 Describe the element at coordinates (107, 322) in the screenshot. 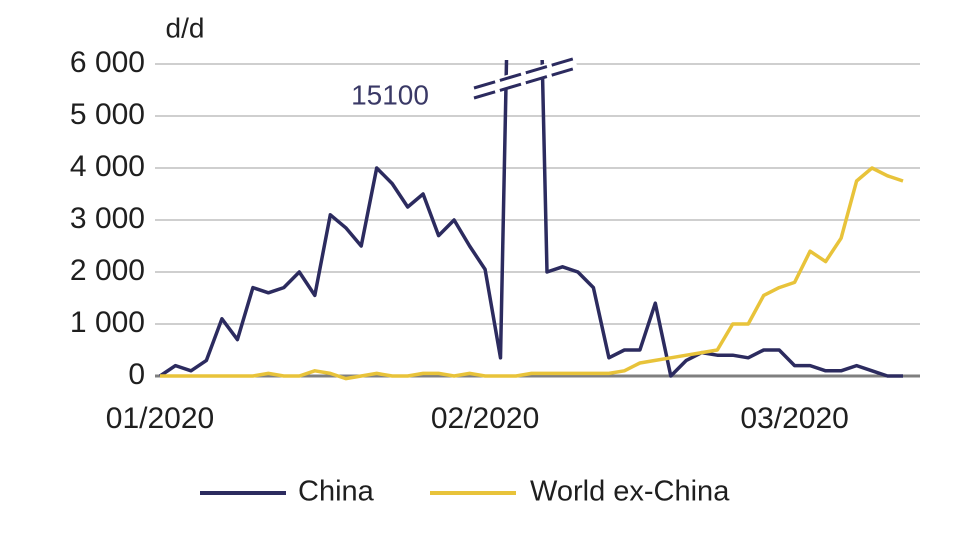

I see `y-tick-label: 1 000` at that location.